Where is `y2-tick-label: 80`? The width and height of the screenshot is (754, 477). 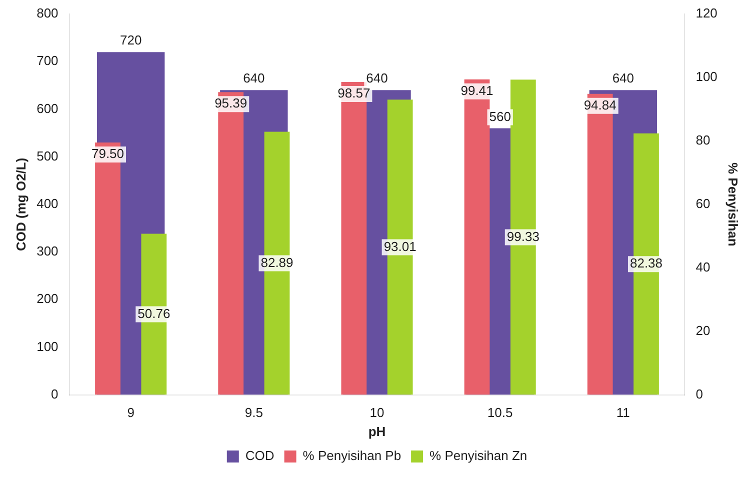 y2-tick-label: 80 is located at coordinates (703, 140).